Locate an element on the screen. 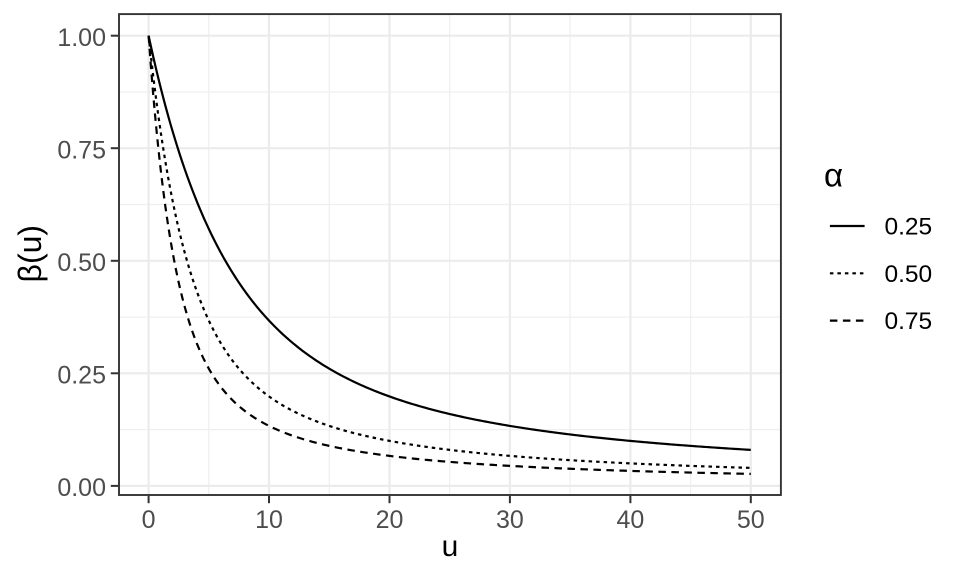 The height and width of the screenshot is (581, 960). svg-text: 0.00 is located at coordinates (81, 488).